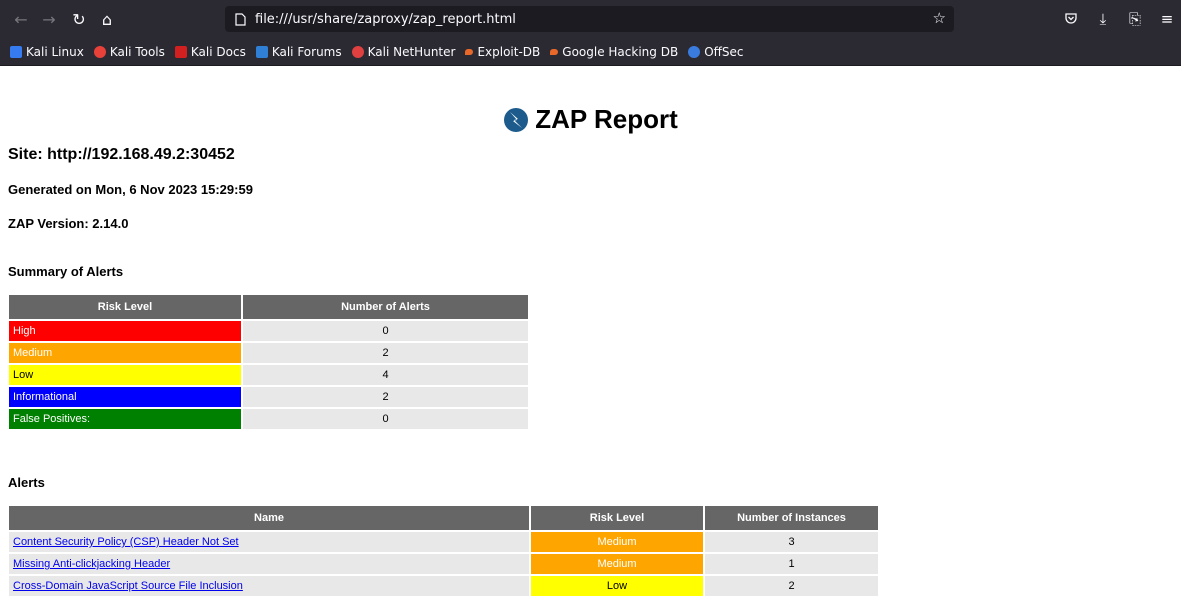 The width and height of the screenshot is (1181, 599). Describe the element at coordinates (125, 419) in the screenshot. I see `risk-level-cell: False Positives:` at that location.